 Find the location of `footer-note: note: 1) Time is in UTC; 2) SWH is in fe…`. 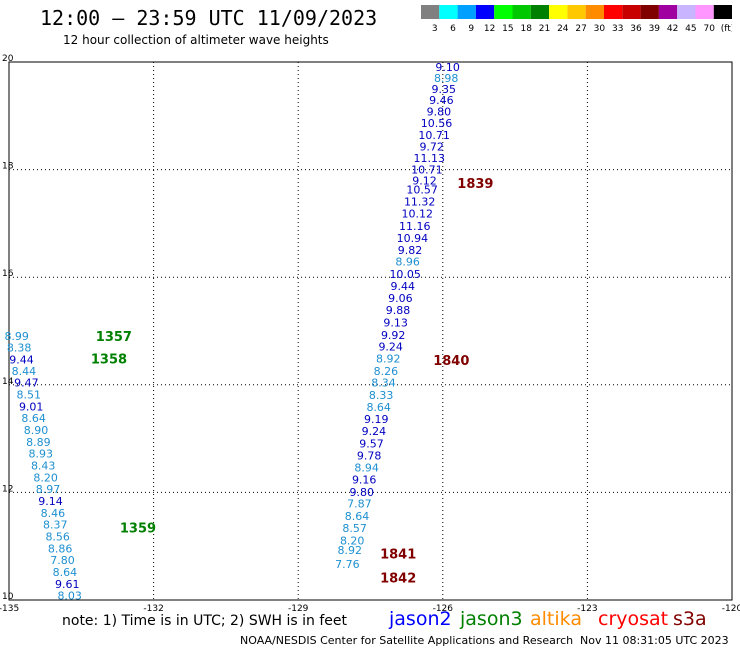

footer-note: note: 1) Time is in UTC; 2) SWH is in fe… is located at coordinates (205, 621).